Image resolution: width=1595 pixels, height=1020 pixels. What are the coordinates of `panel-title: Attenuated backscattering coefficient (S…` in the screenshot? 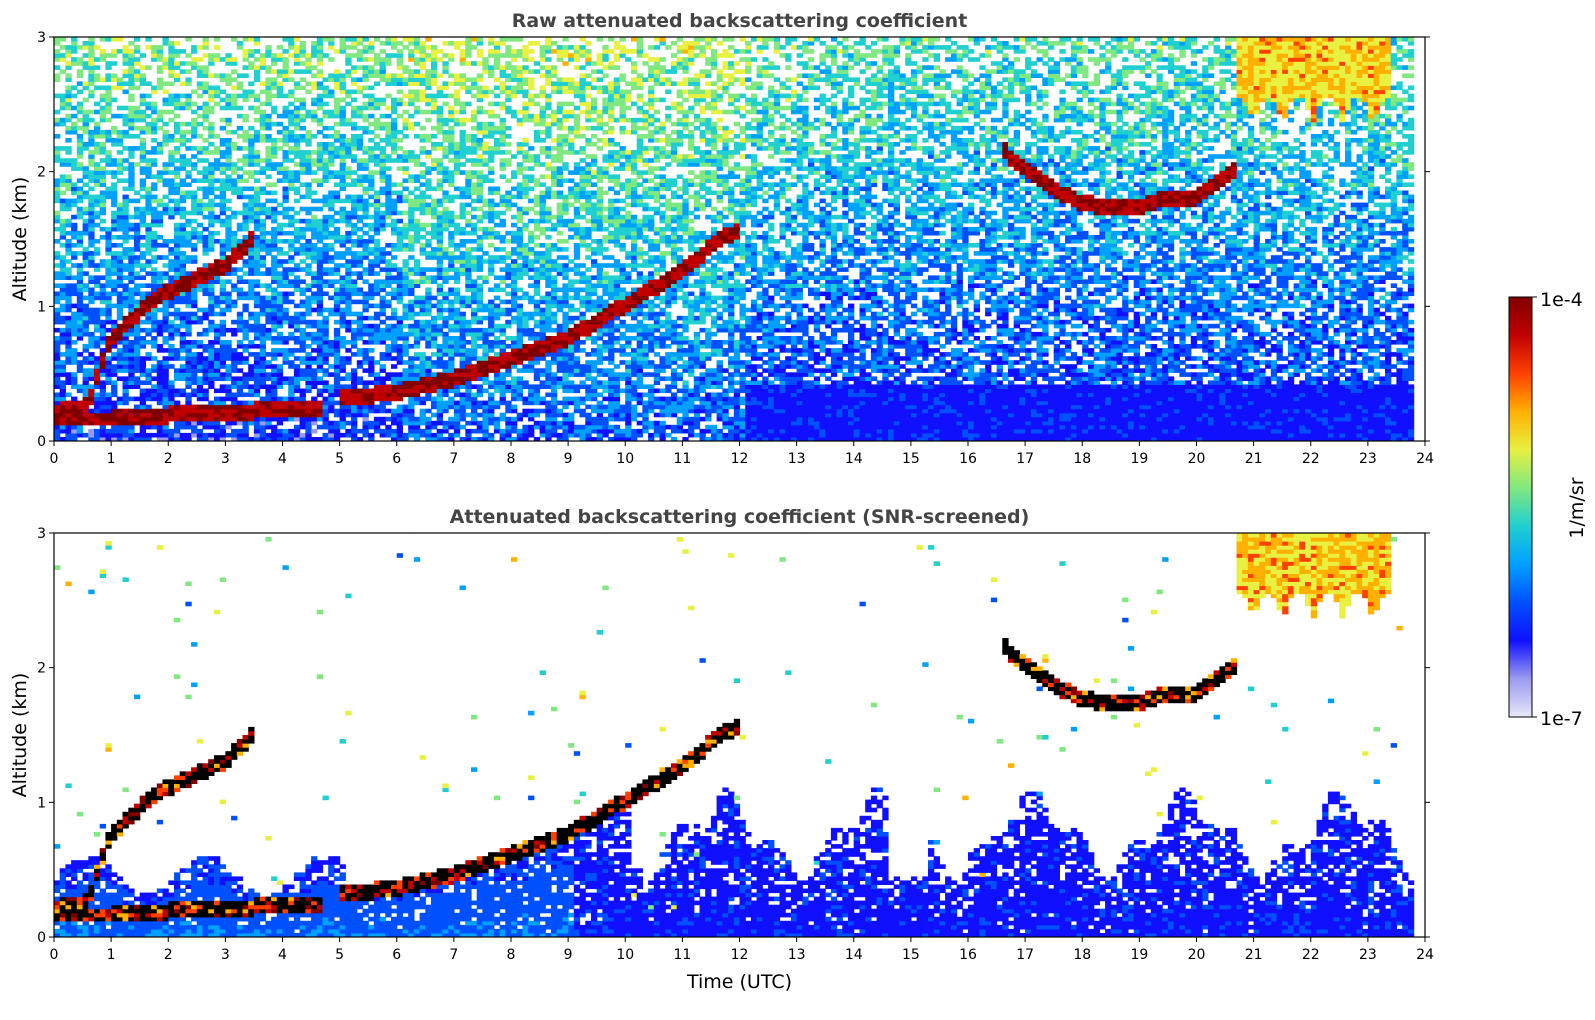 It's located at (740, 517).